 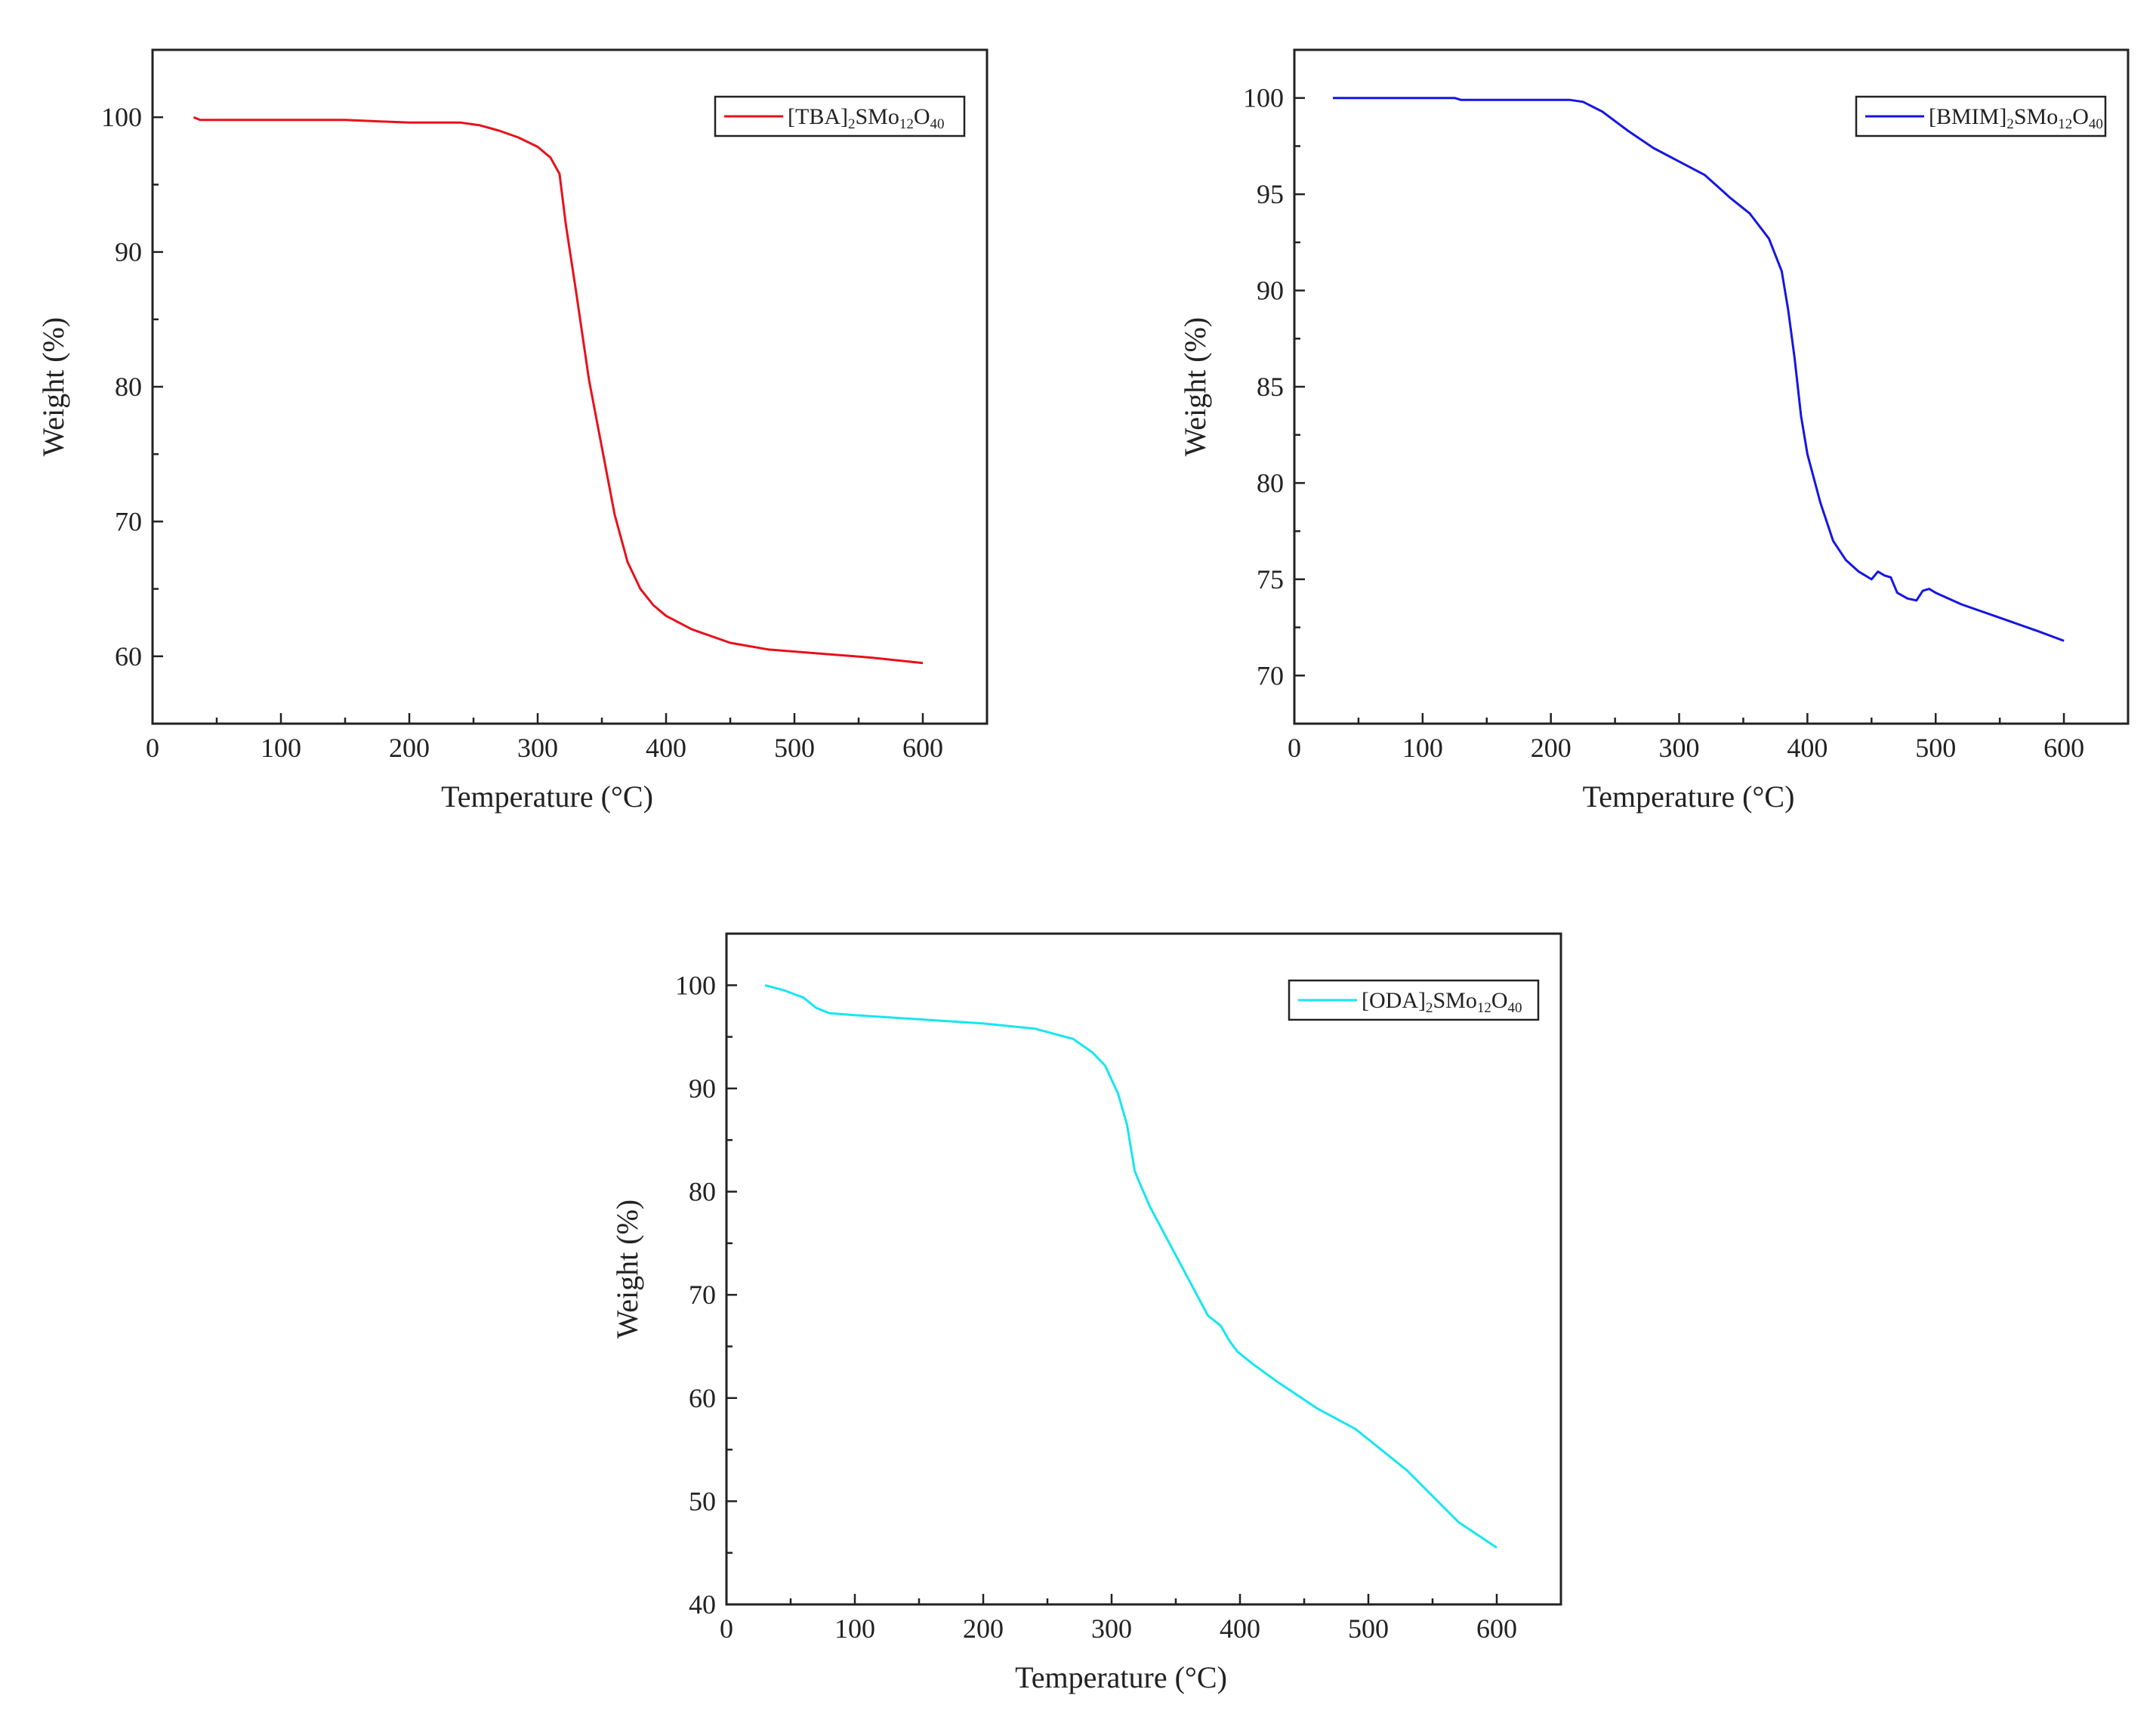 What do you see at coordinates (702, 1604) in the screenshot?
I see `y-tick-label: 40` at bounding box center [702, 1604].